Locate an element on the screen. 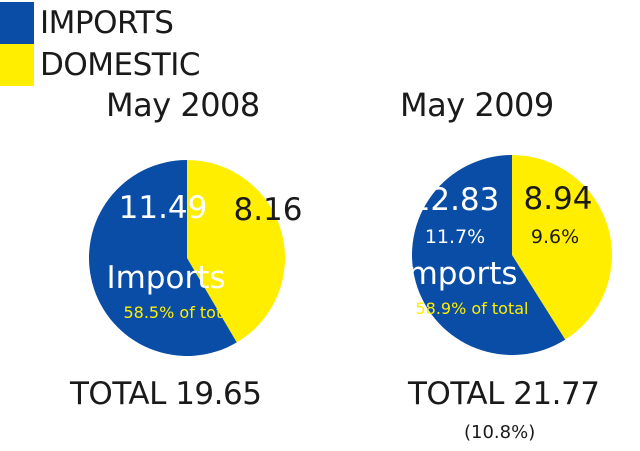 The image size is (640, 451). legend-item-domestic: DOMESTIC is located at coordinates (100, 65).